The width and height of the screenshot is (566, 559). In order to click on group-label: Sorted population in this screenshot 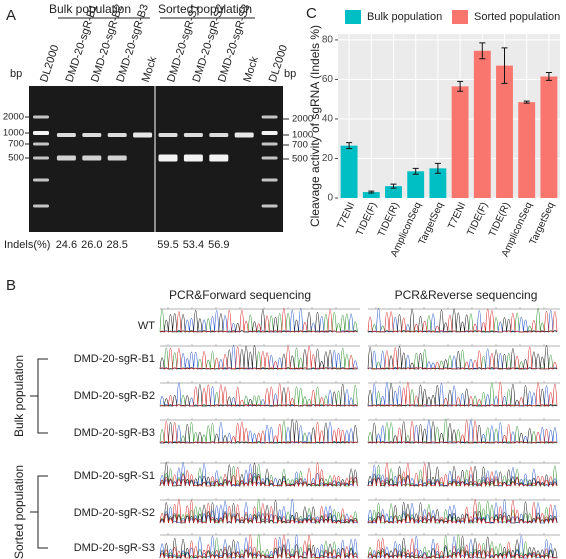, I will do `click(205, 9)`.